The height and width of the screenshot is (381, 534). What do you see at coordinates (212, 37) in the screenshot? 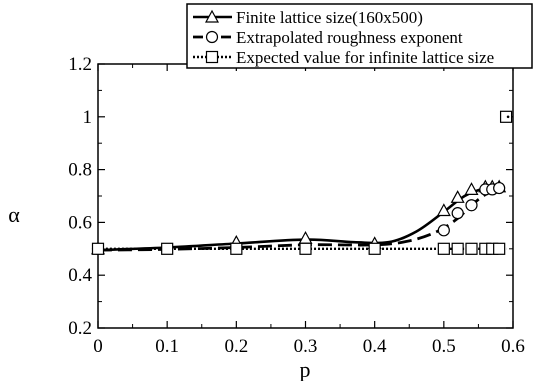
I see `legend-marker-circle` at bounding box center [212, 37].